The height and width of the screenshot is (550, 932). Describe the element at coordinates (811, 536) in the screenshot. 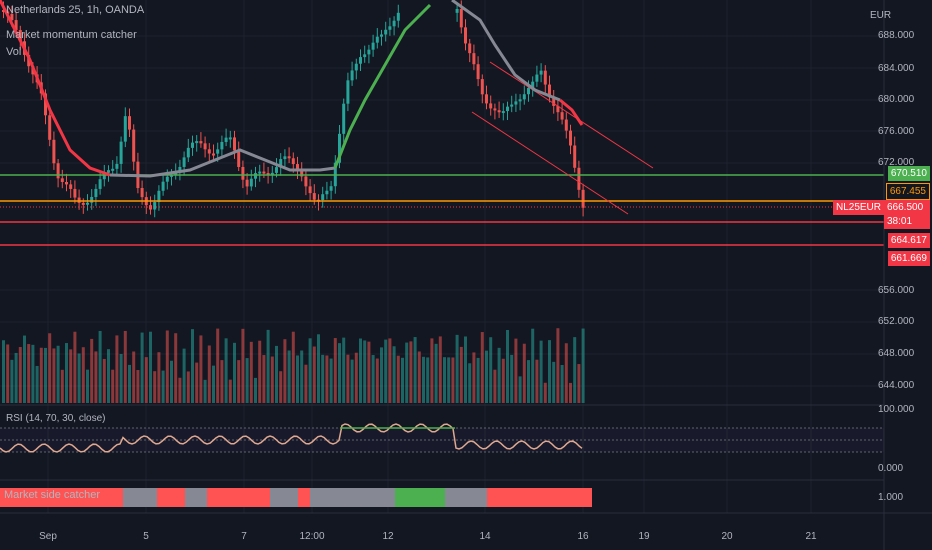

I see `time-label: 21` at that location.